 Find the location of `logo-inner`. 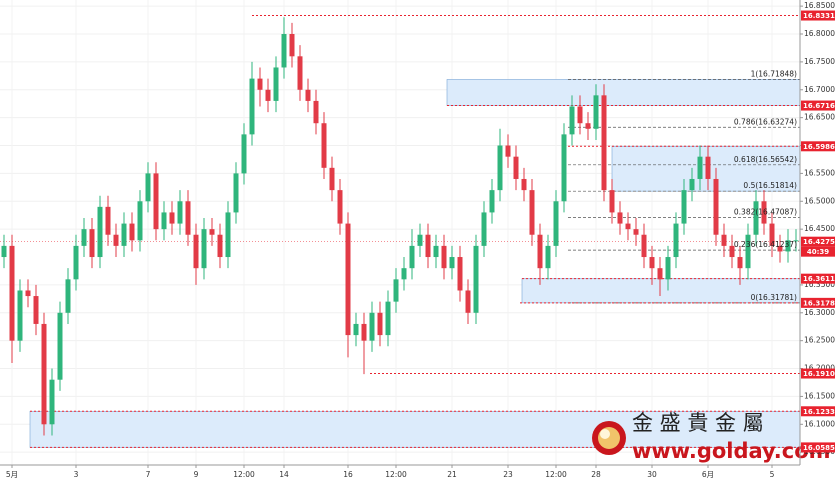

logo-inner is located at coordinates (609, 438).